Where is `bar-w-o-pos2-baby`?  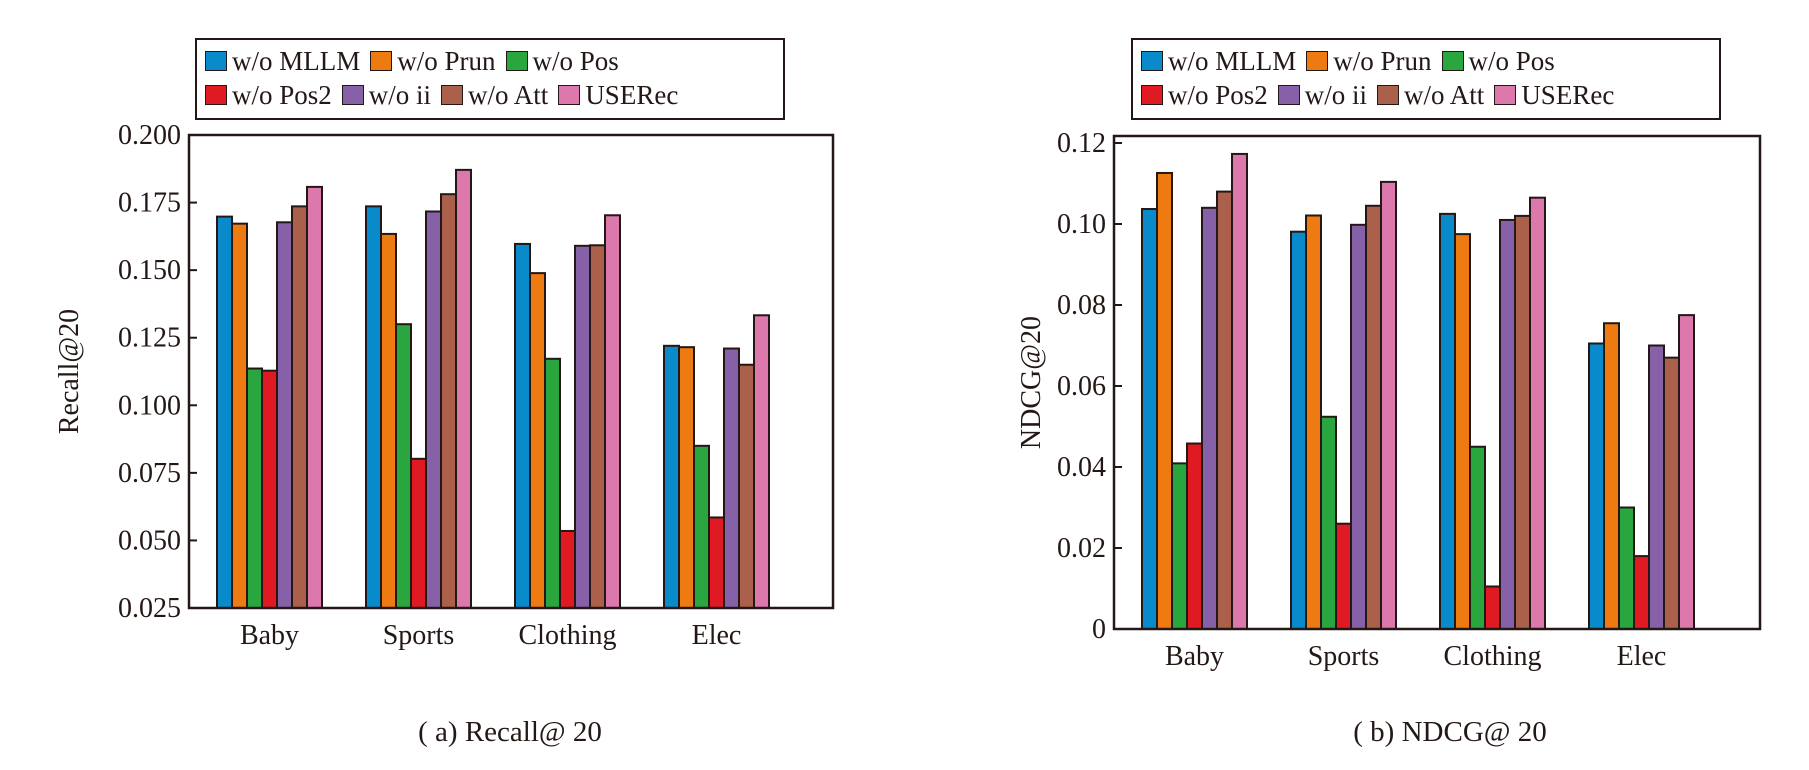
bar-w-o-pos2-baby is located at coordinates (1194, 536).